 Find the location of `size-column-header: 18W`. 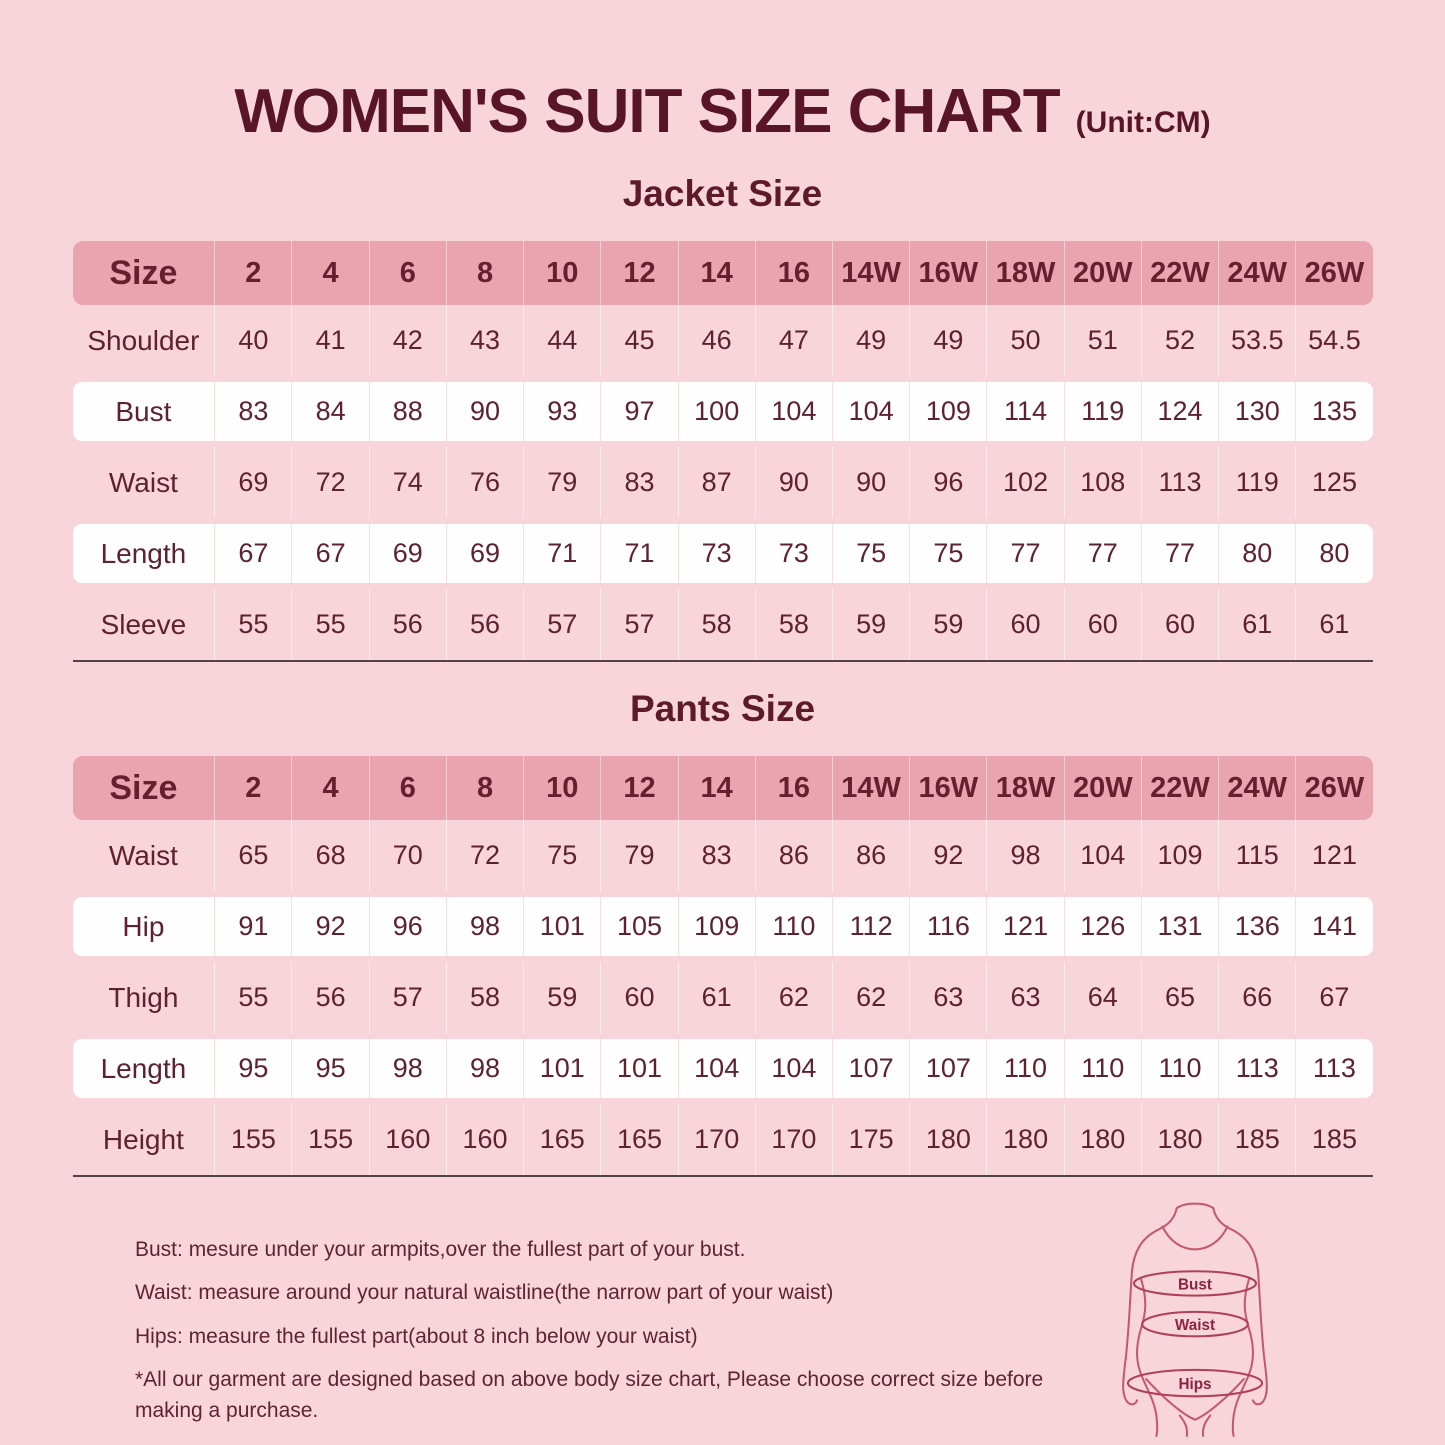

size-column-header: 18W is located at coordinates (1026, 273).